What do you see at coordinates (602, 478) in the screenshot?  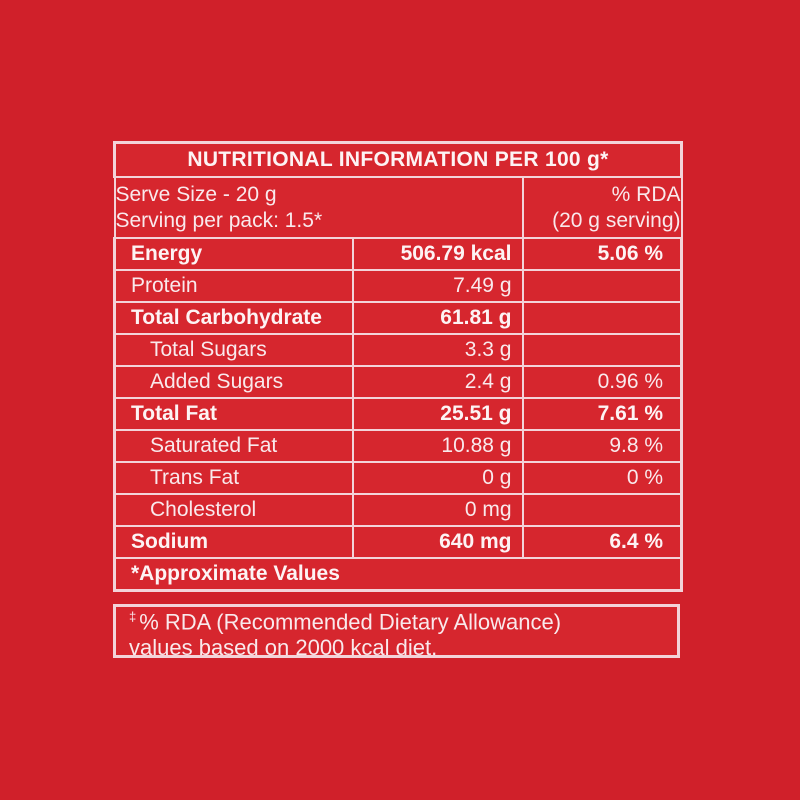 I see `row-rda: 0 %` at bounding box center [602, 478].